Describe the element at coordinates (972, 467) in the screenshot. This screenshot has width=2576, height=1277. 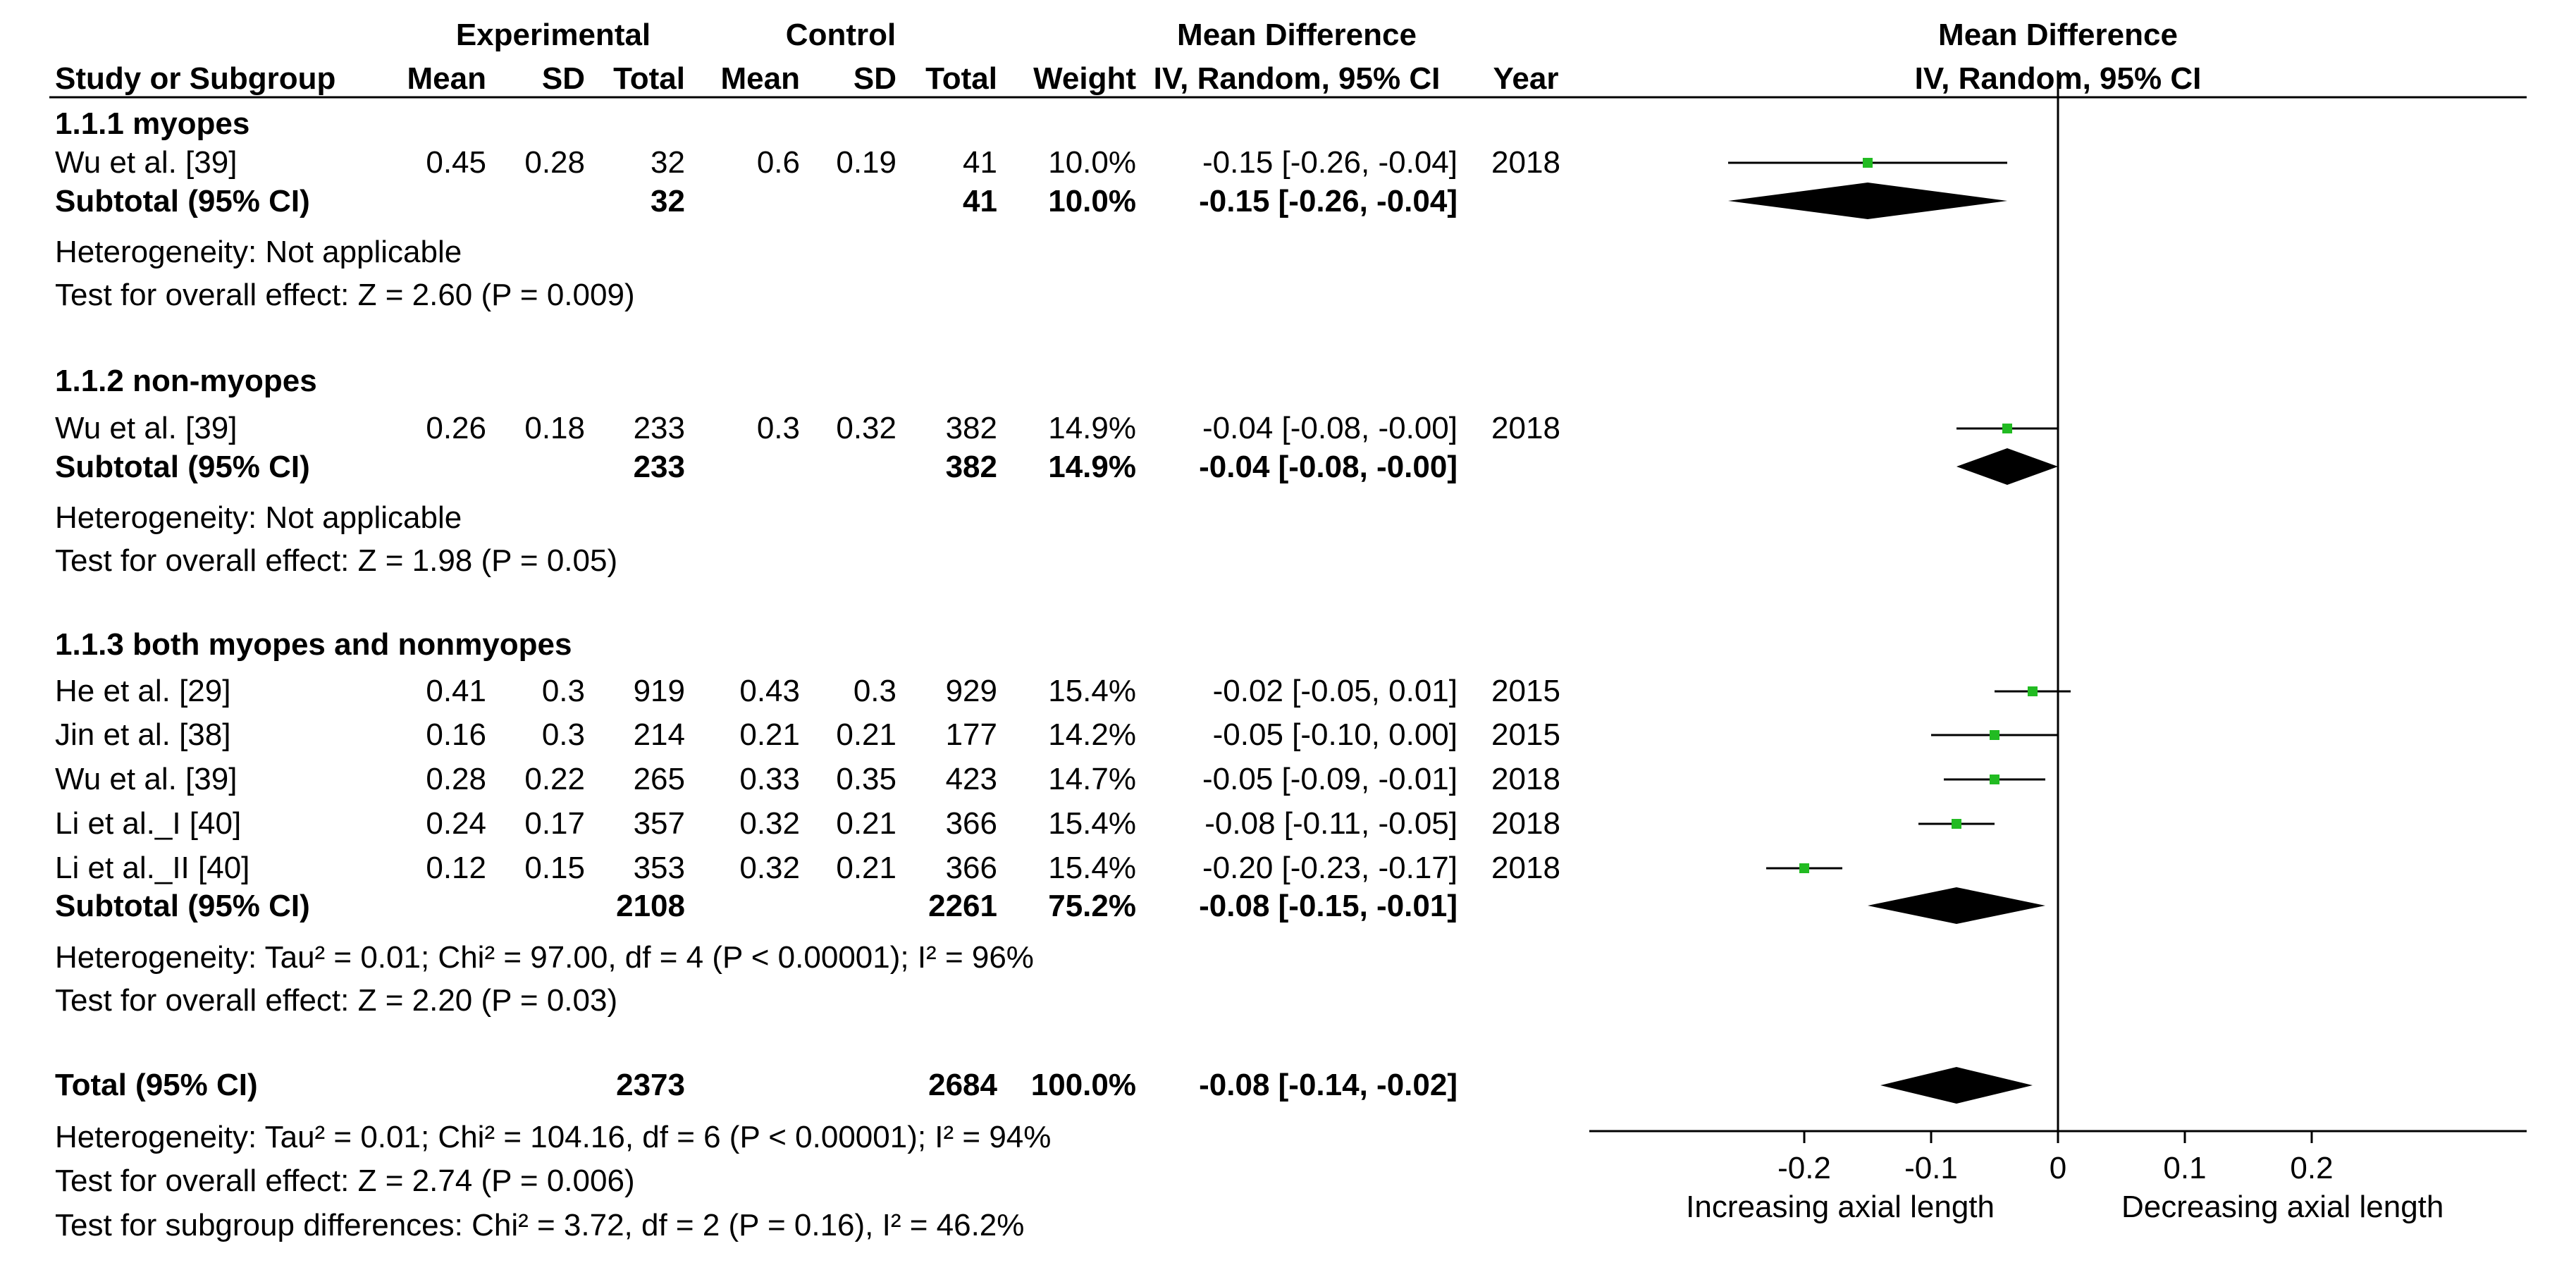
I see `subtotal-ctrl-total: 382` at that location.